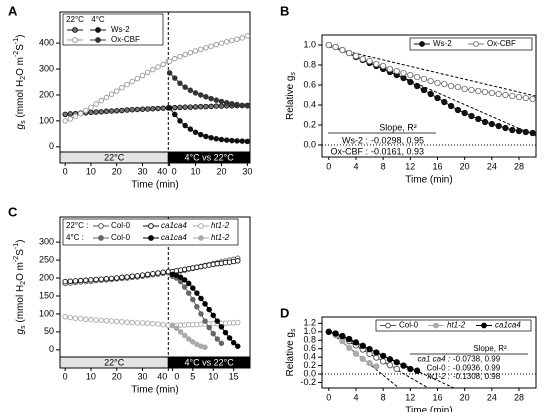 This screenshot has height=412, width=550. Describe the element at coordinates (46, 277) in the screenshot. I see `y-tick-label: 200` at that location.